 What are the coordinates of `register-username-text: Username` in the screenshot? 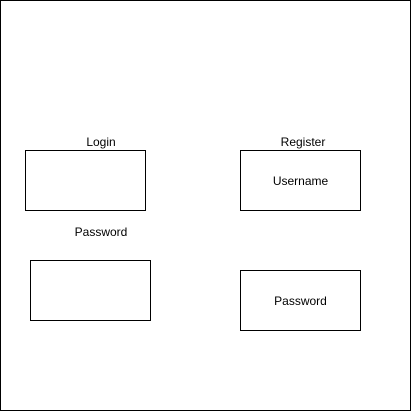 It's located at (300, 180).